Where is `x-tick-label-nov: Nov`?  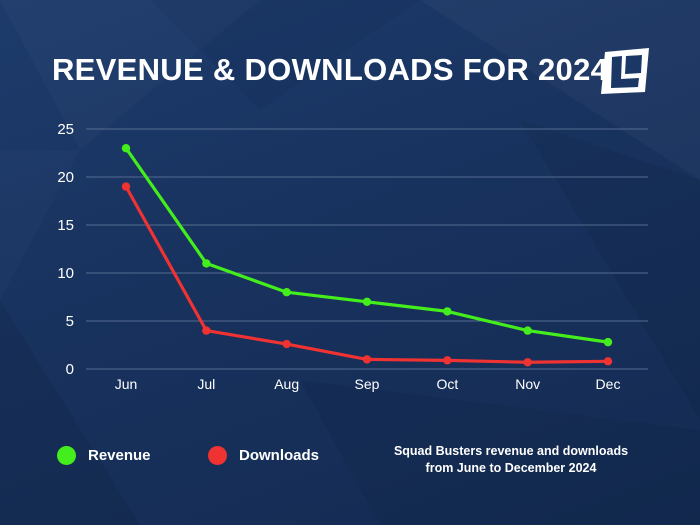 x-tick-label-nov: Nov is located at coordinates (527, 384).